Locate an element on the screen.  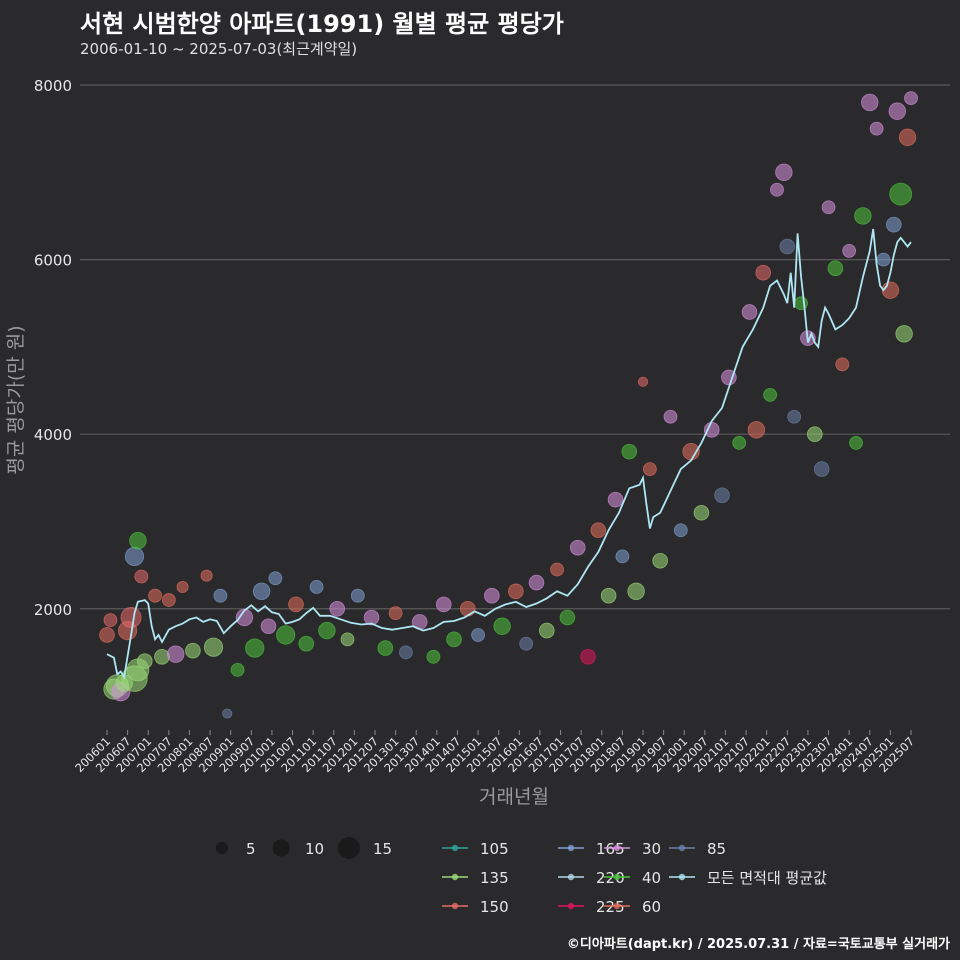
y-tick-label: 8000 is located at coordinates (53, 86).